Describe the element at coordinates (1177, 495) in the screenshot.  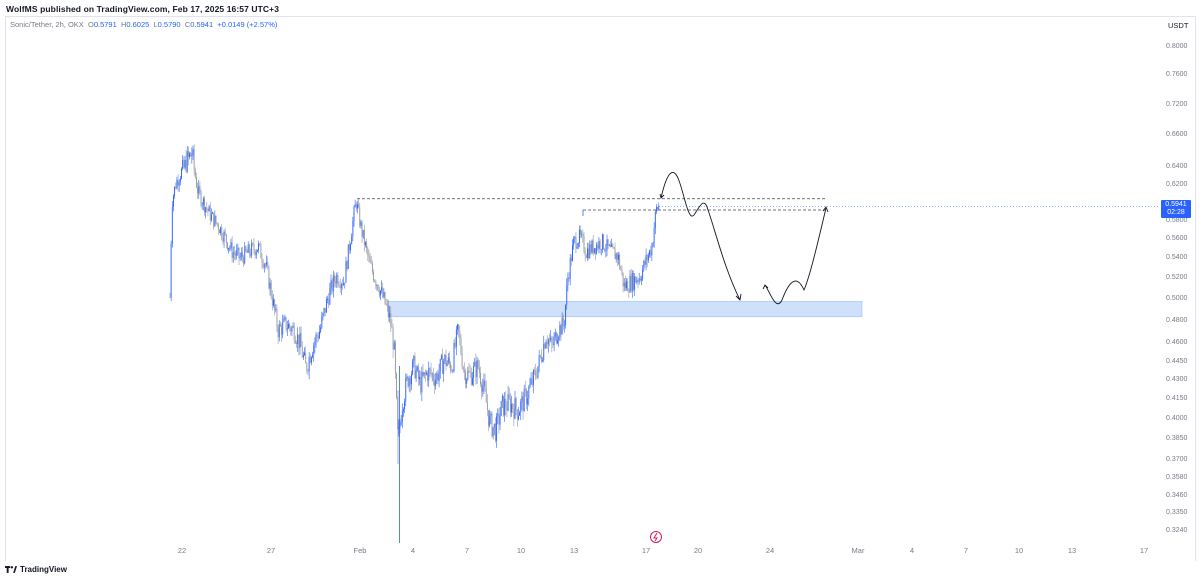
I see `price-tick-label: 0.3460` at that location.